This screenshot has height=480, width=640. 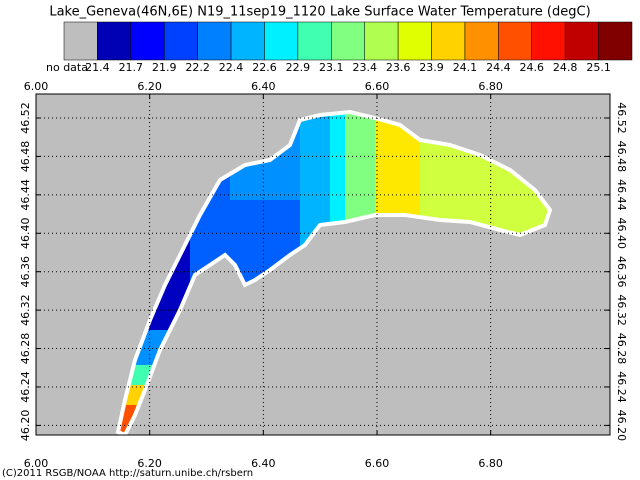 I want to click on y-tick-label-right: 46.24, so click(x=621, y=387).